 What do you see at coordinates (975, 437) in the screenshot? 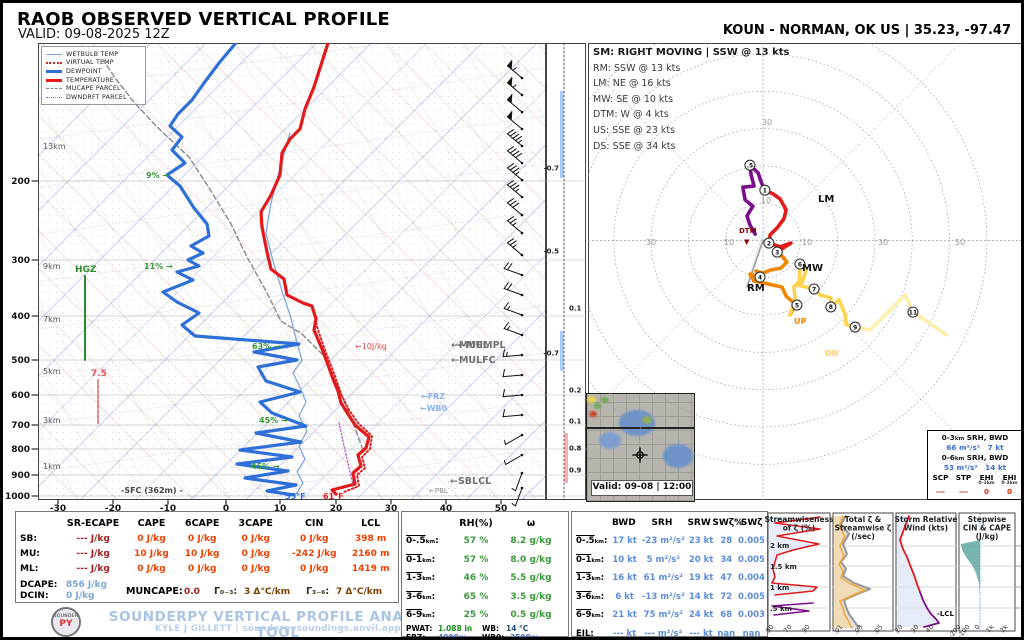
I see `stats-line: 0-3km SRH, BWD` at bounding box center [975, 437].